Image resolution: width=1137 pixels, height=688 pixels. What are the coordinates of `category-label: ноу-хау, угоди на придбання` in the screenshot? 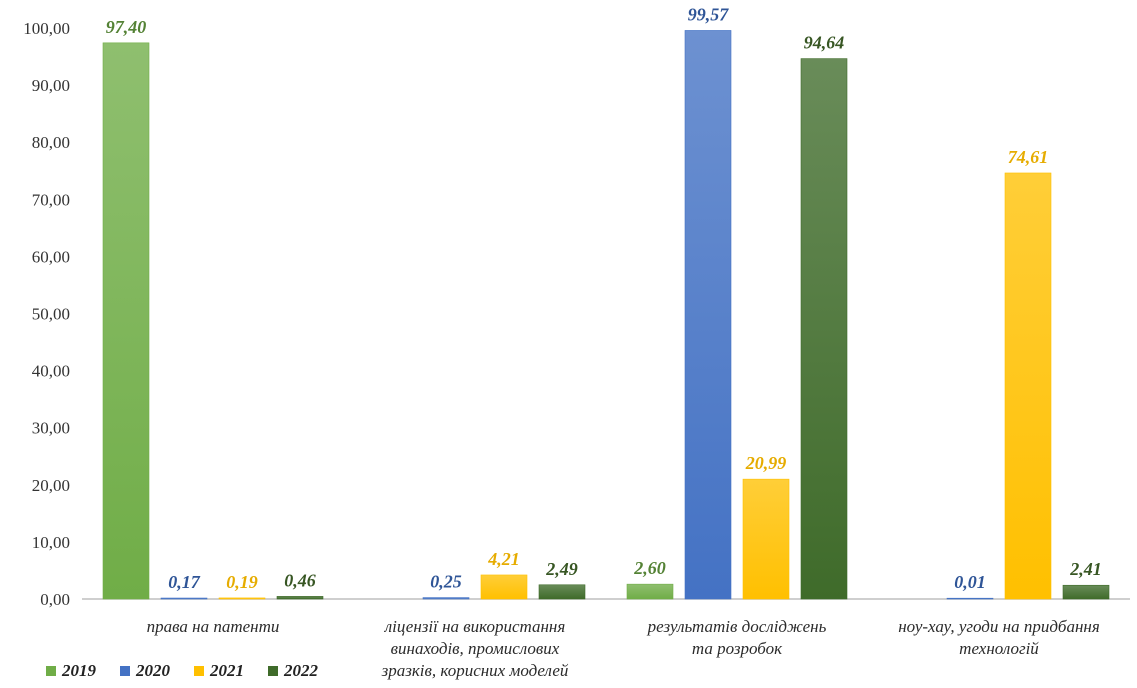 It's located at (999, 626).